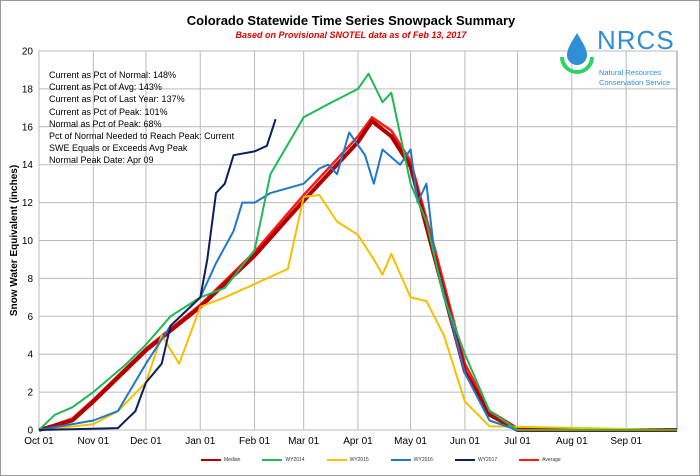 This screenshot has width=700, height=476. What do you see at coordinates (30, 355) in the screenshot?
I see `y-tick-label: 4` at bounding box center [30, 355].